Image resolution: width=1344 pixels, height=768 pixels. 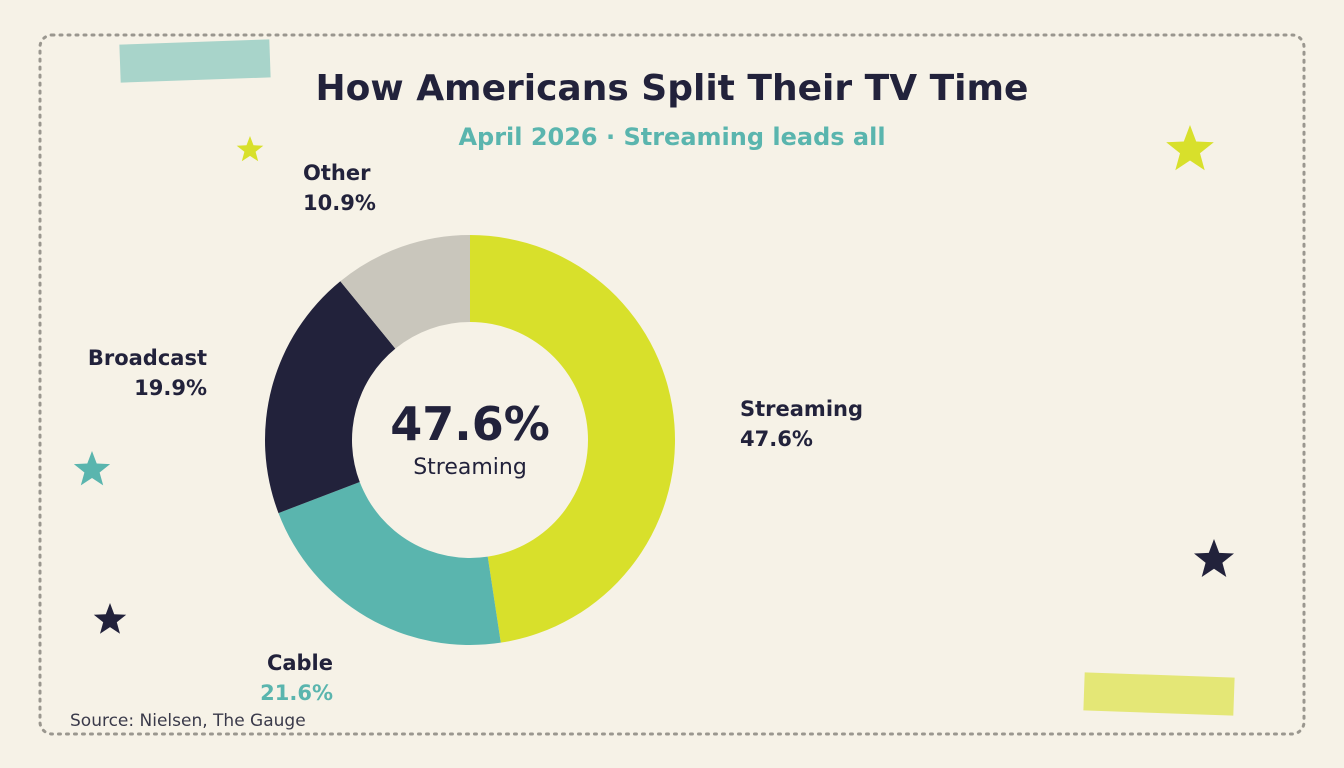 I want to click on teal-star-icon, so click(x=92, y=468).